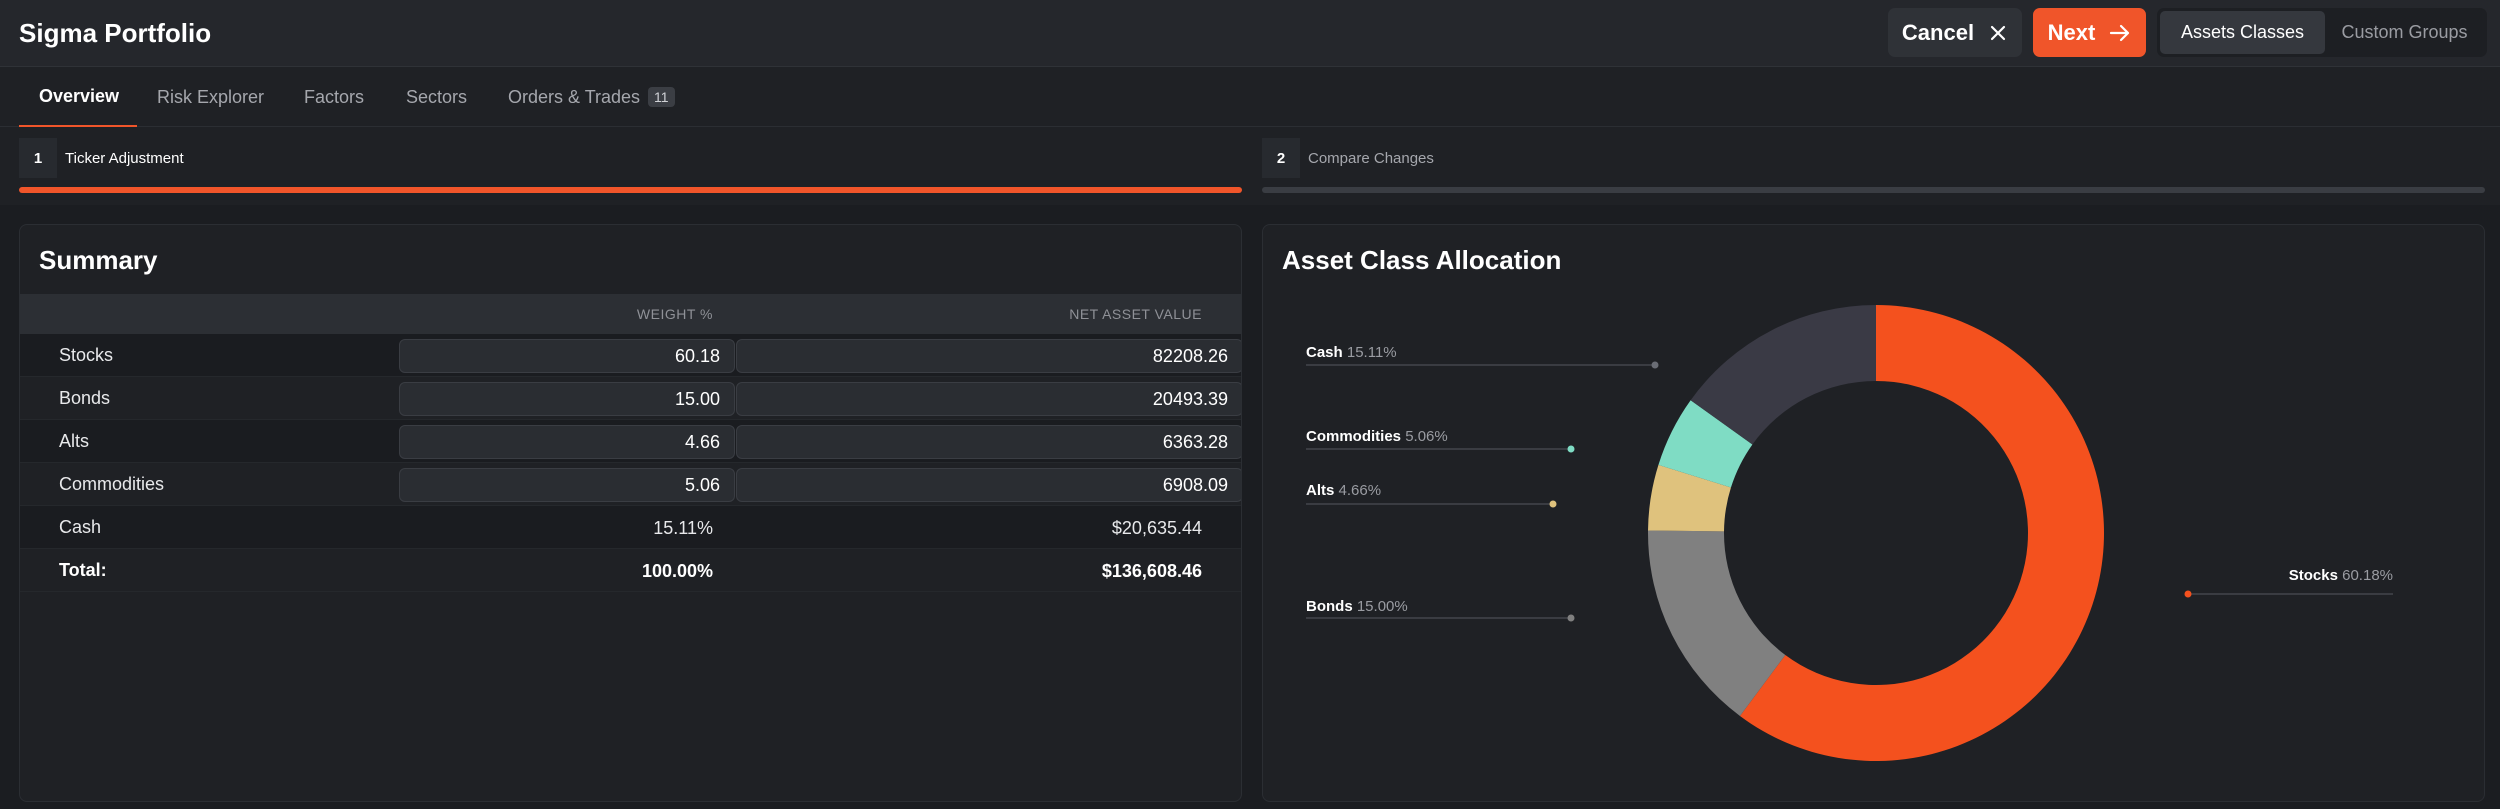 This screenshot has width=2500, height=809. I want to click on tab-overview-label: Overview, so click(79, 95).